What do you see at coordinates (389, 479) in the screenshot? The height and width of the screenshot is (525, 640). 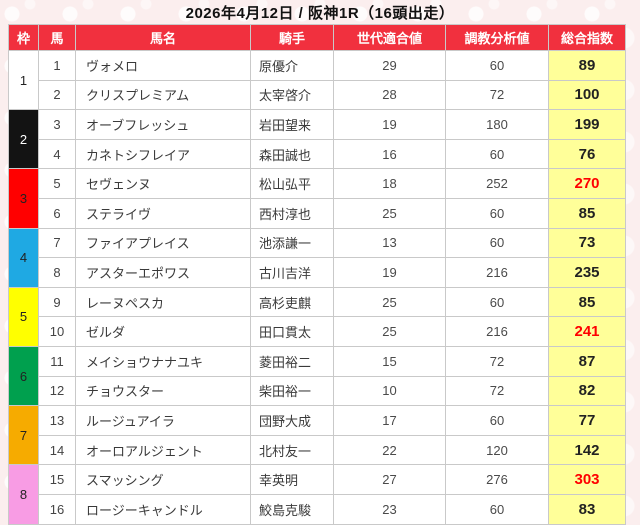 I see `generation-fit-cell: 27` at bounding box center [389, 479].